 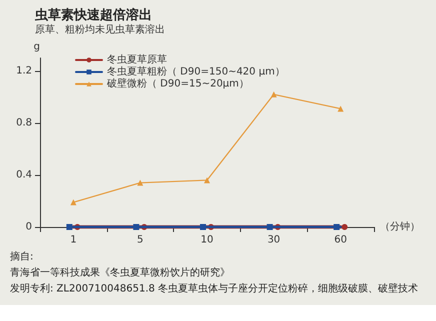 What do you see at coordinates (400, 226) in the screenshot?
I see `x-axis-title: （分钟）` at bounding box center [400, 226].